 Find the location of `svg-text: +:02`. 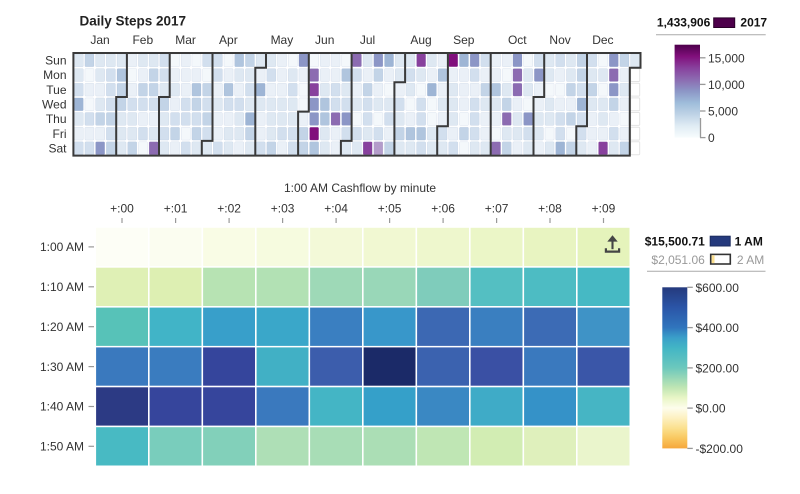

svg-text: +:02 is located at coordinates (229, 209).